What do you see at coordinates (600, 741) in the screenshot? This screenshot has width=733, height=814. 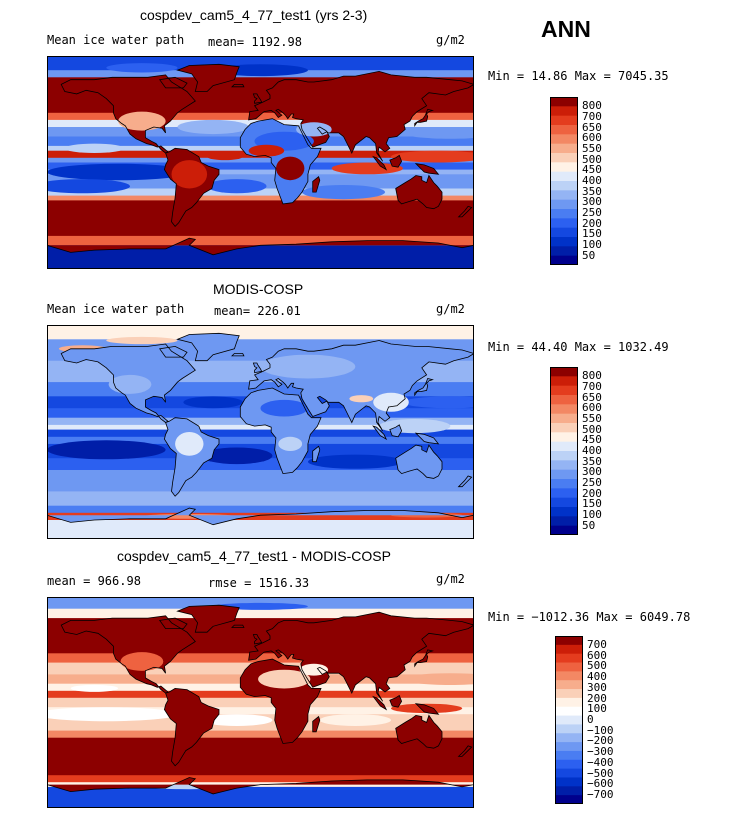 I see `colorbar-tick-label: −200` at bounding box center [600, 741].